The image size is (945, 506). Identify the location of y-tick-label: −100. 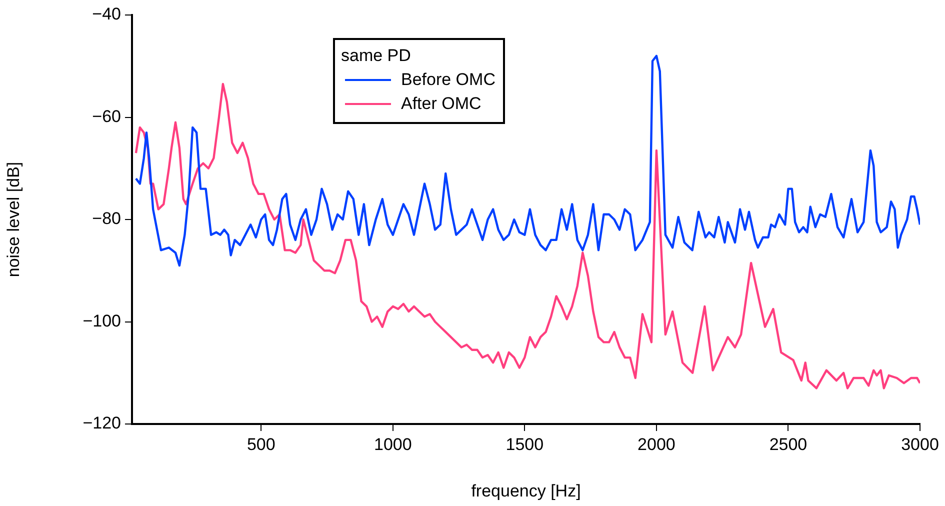
(101, 320).